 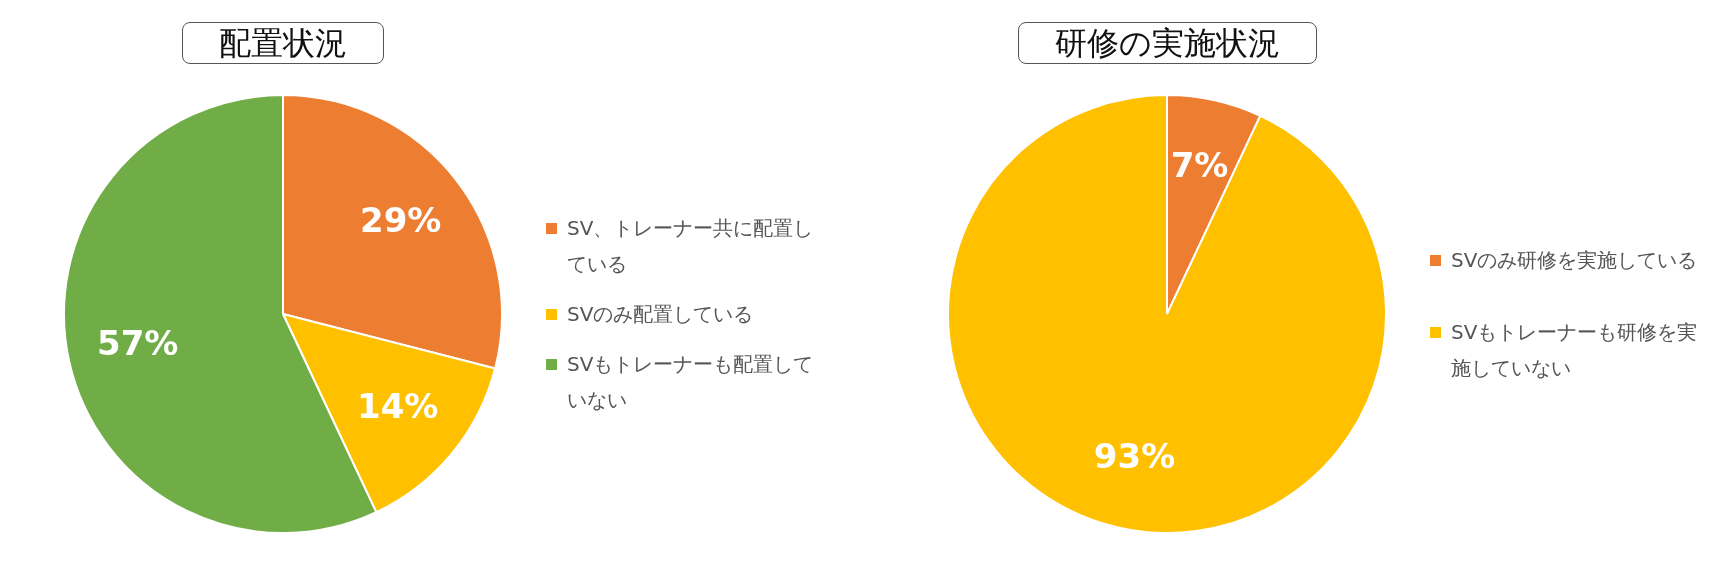 I want to click on chart-title: 研修の実施状況, so click(x=1167, y=43).